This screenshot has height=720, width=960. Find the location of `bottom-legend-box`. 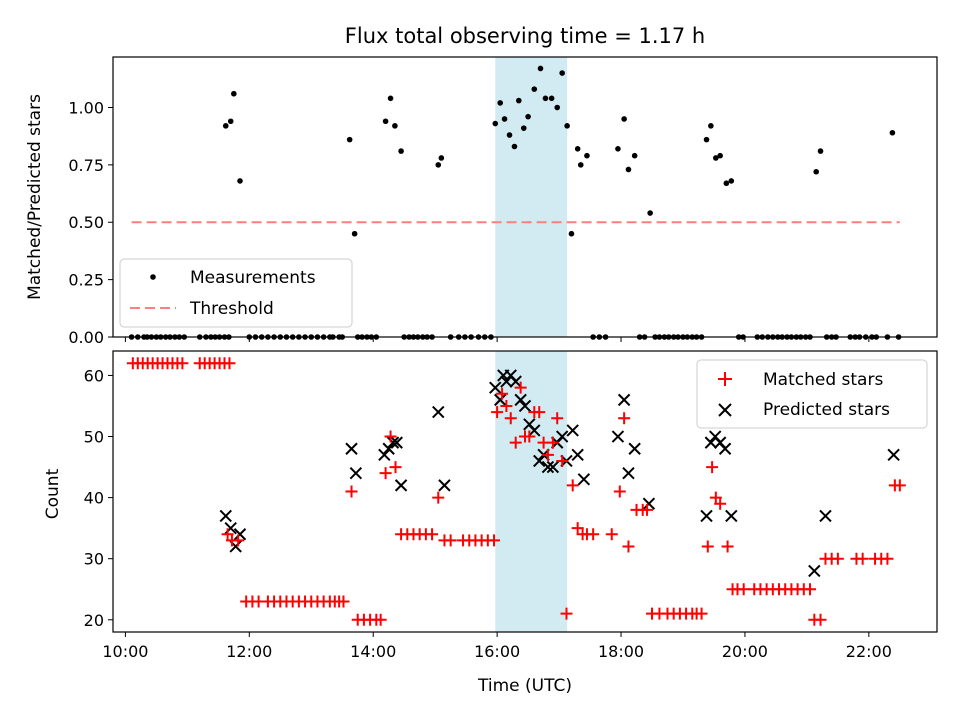

bottom-legend-box is located at coordinates (812, 394).